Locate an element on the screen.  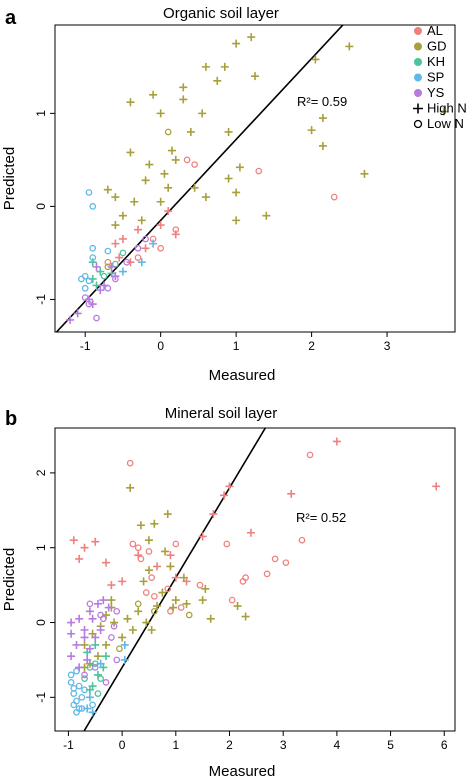
data-point-kh-high-n is located at coordinates (95, 644).